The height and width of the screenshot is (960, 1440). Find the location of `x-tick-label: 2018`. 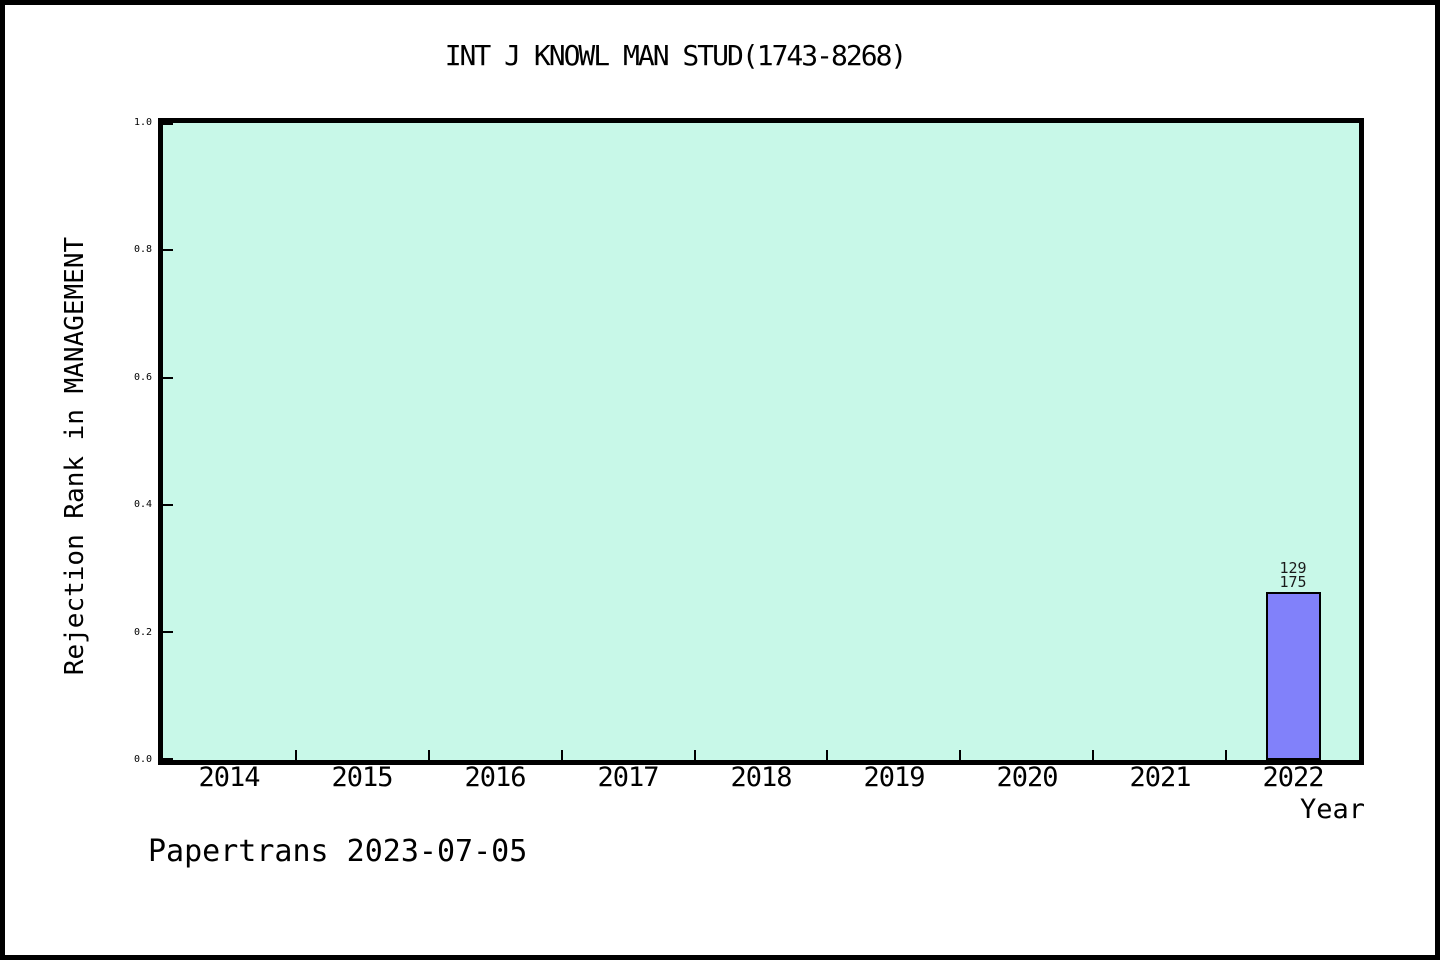

x-tick-label: 2018 is located at coordinates (761, 777).